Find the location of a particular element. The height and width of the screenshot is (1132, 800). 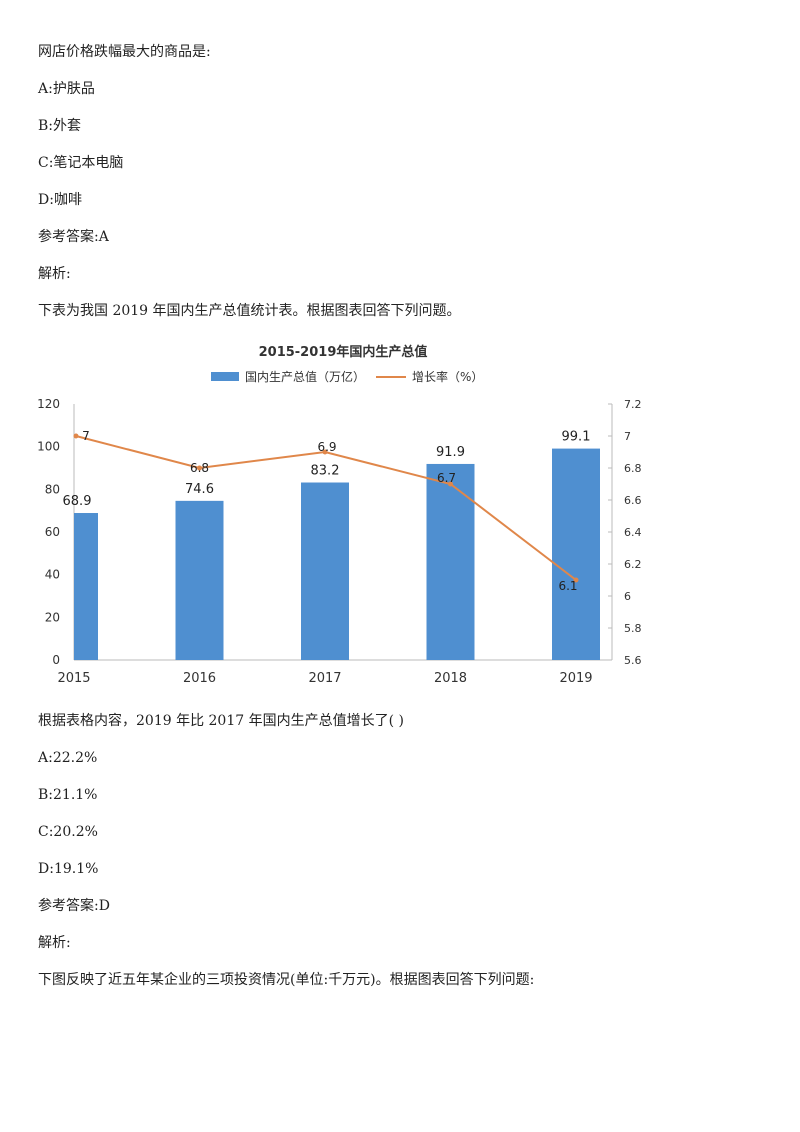

y-right-tick-label: 6 is located at coordinates (627, 596).